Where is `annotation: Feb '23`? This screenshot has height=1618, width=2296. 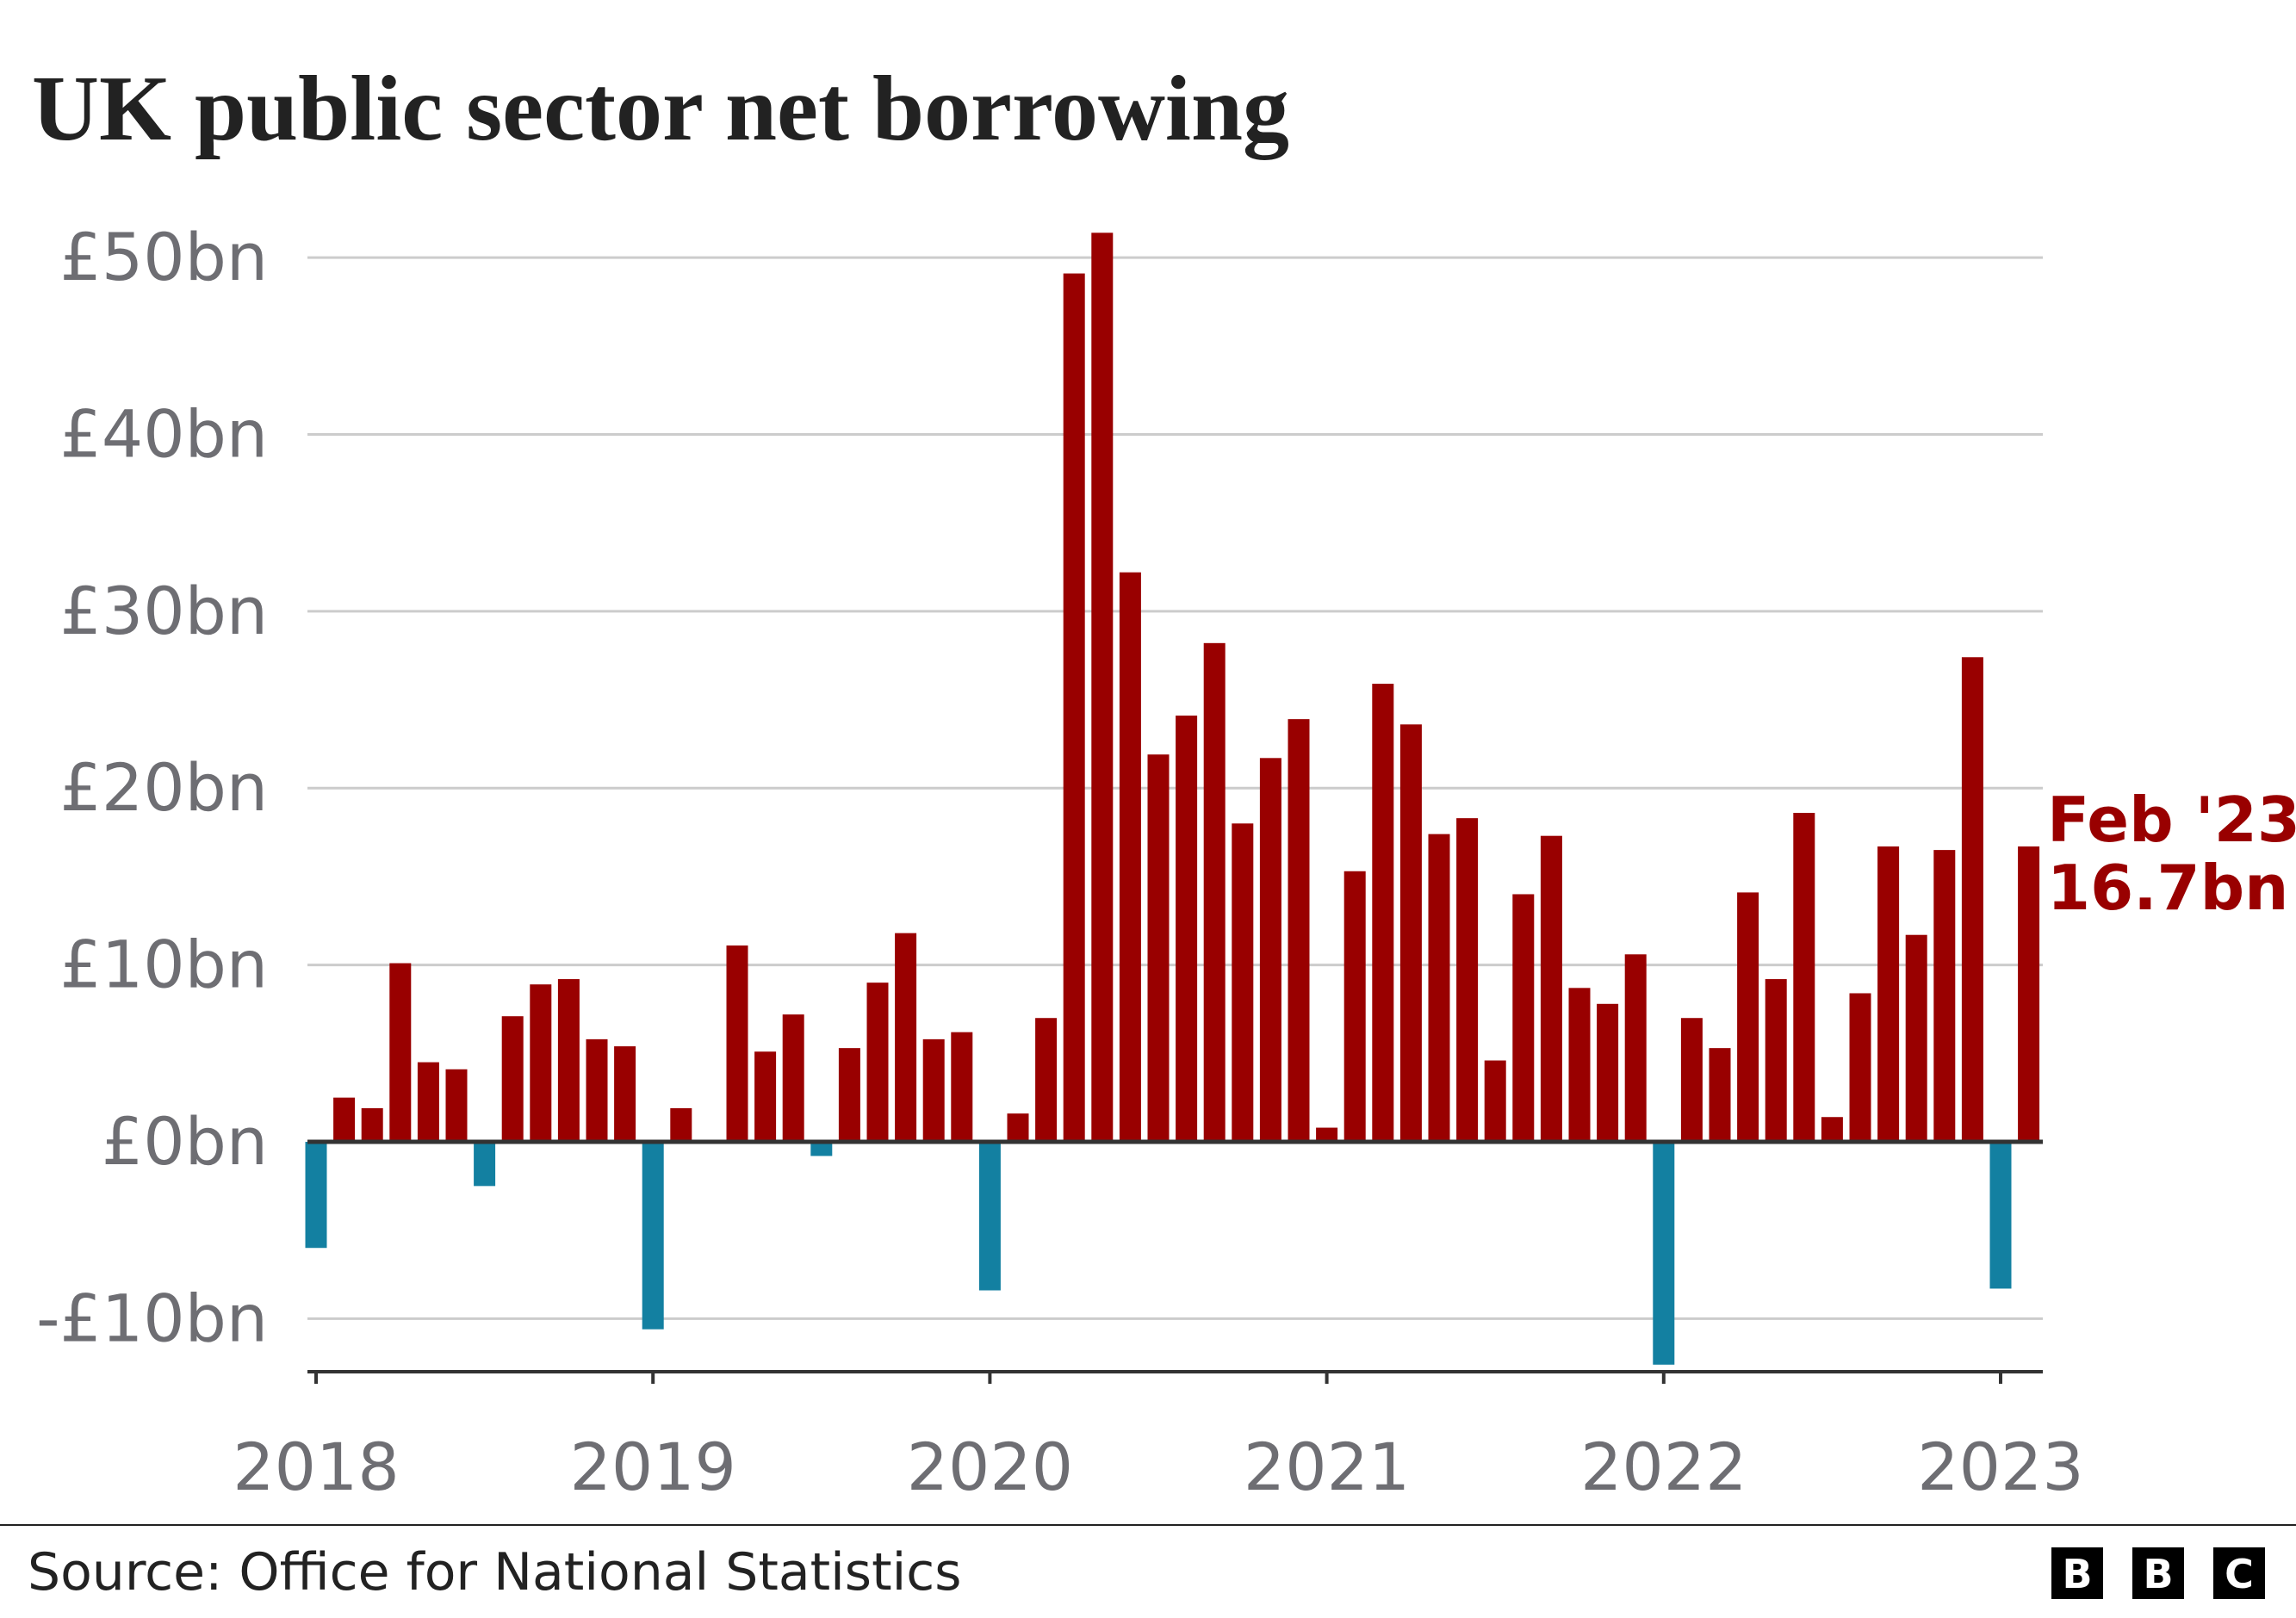 annotation: Feb '23 is located at coordinates (2171, 820).